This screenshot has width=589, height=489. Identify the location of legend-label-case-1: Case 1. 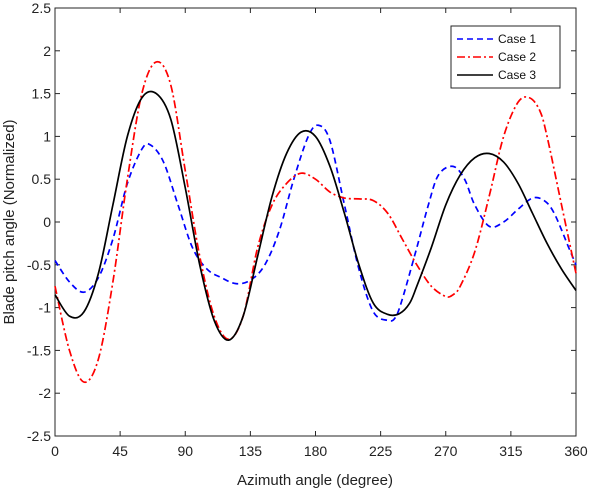
(517, 39).